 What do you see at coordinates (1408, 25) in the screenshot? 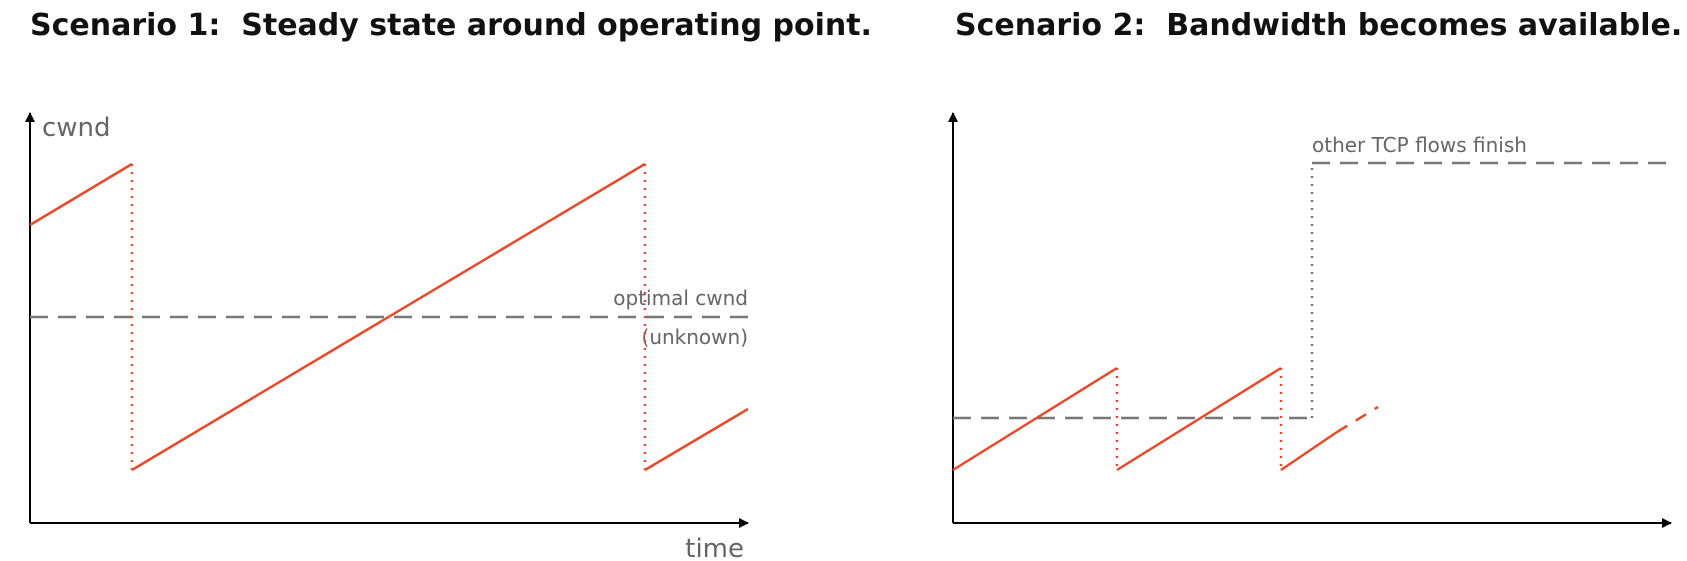
I see `scenario2-title-rest: : Bandwidth becomes available.` at bounding box center [1408, 25].